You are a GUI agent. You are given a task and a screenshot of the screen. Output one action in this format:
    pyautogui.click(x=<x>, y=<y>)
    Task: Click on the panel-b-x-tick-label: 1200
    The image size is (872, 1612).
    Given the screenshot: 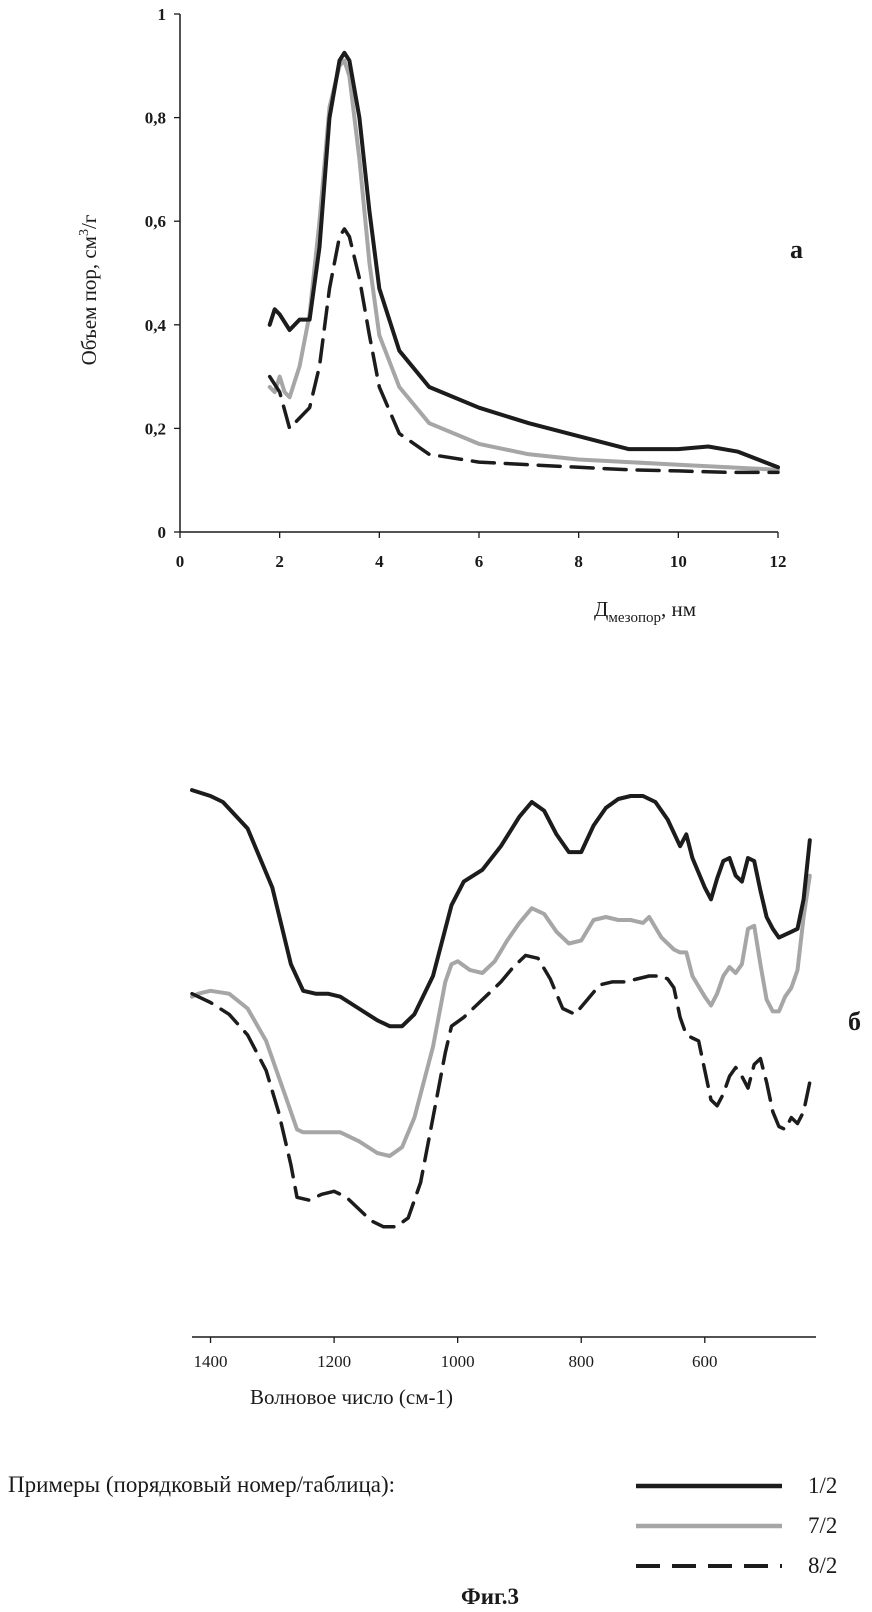 What is the action you would take?
    pyautogui.click(x=334, y=1361)
    